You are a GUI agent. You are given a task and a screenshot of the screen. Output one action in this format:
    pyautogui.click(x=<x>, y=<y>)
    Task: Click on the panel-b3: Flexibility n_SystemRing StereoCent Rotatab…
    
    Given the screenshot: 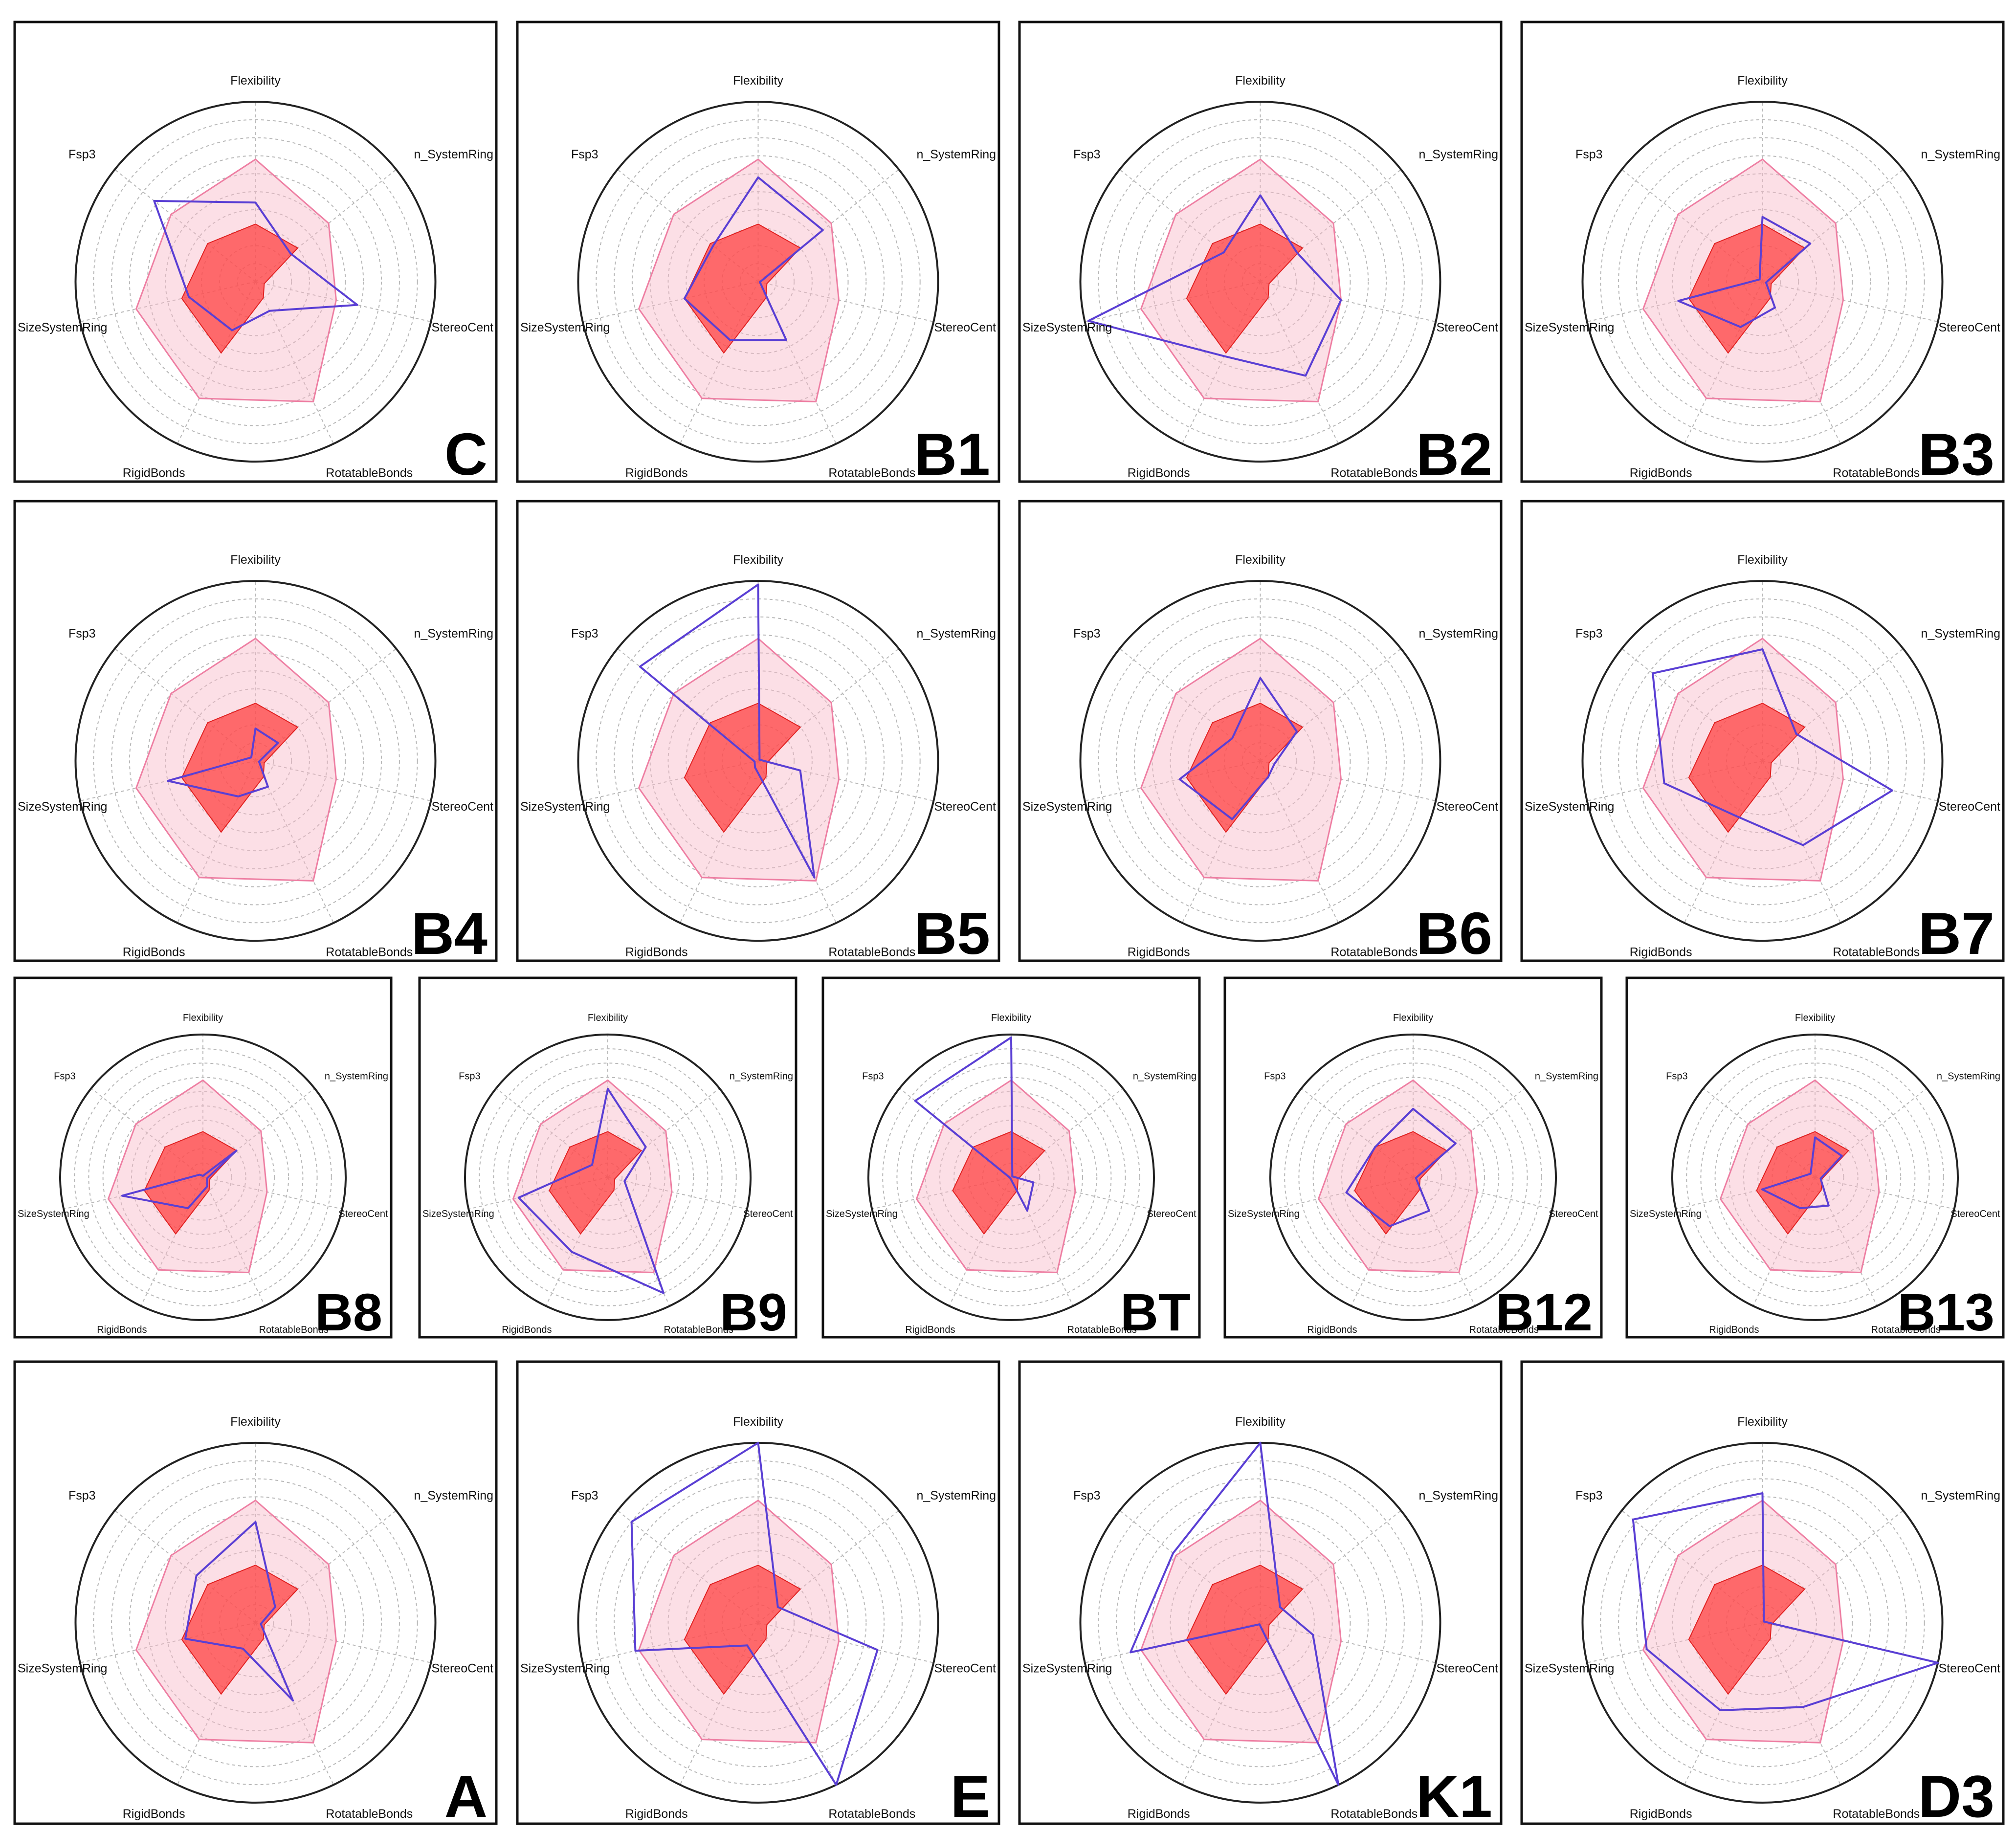 What is the action you would take?
    pyautogui.click(x=1762, y=254)
    